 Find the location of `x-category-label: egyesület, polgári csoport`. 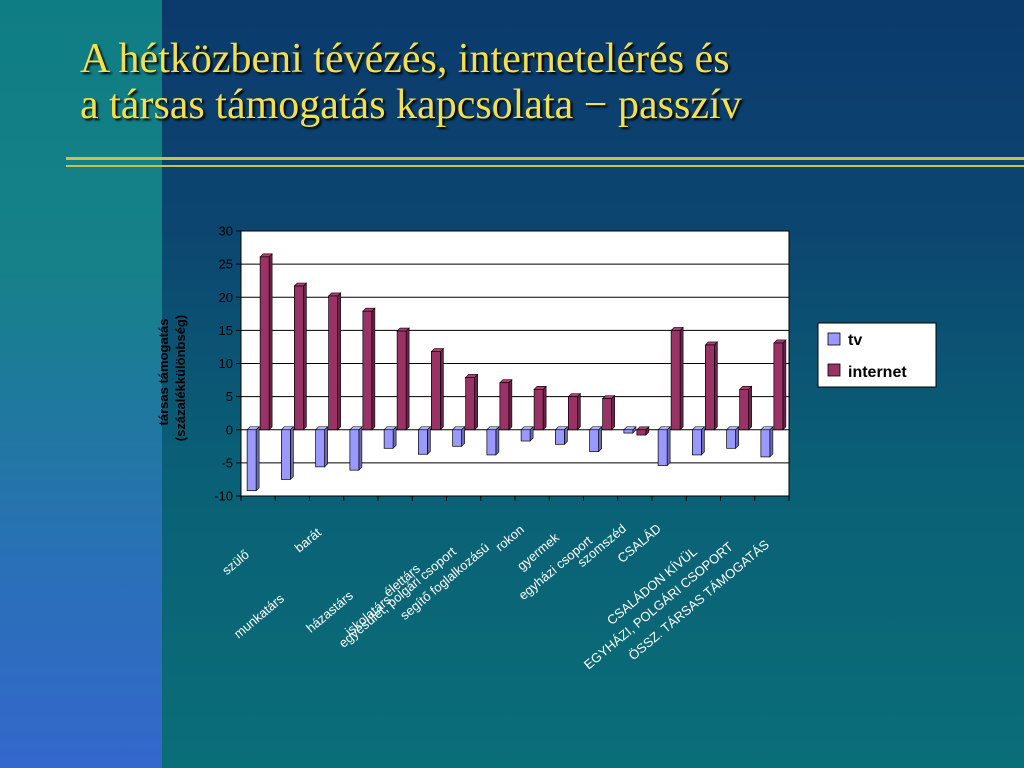

x-category-label: egyesület, polgári csoport is located at coordinates (397, 597).